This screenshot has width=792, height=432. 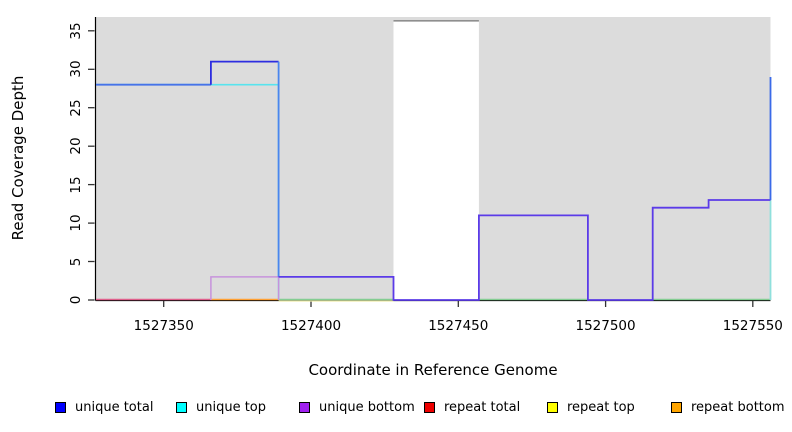 I want to click on legend-item-unique-bottom: unique bottom, so click(x=357, y=407).